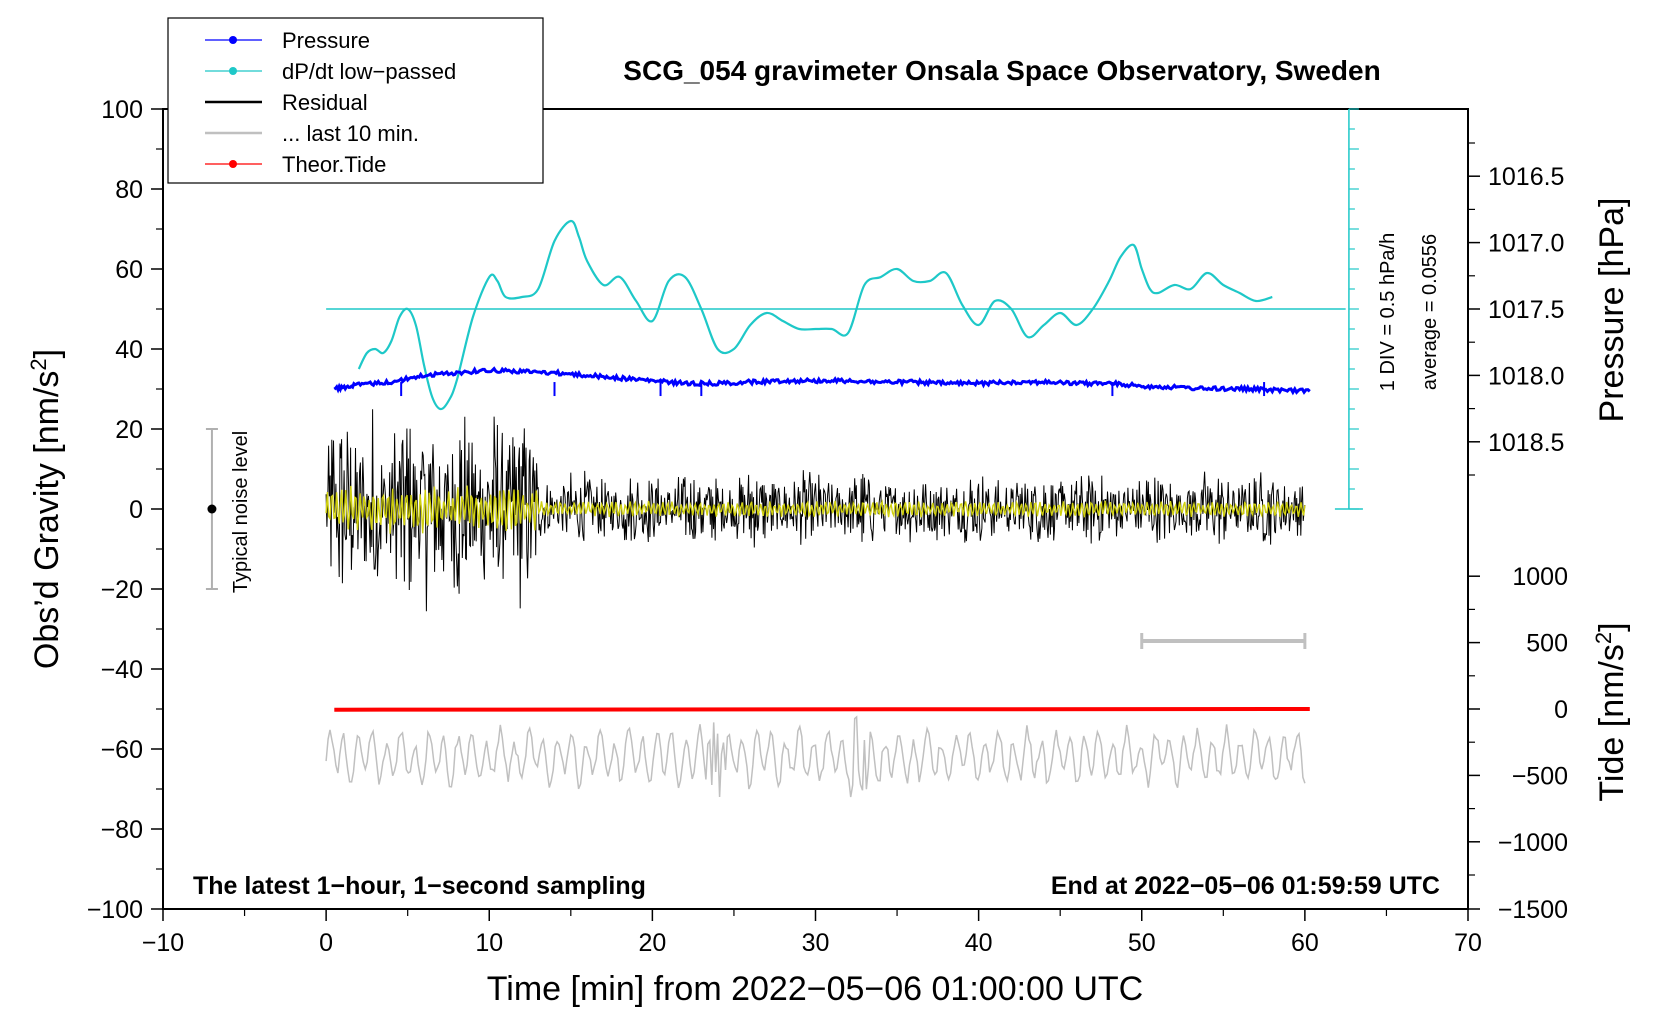 The height and width of the screenshot is (1020, 1660). Describe the element at coordinates (129, 350) in the screenshot. I see `y-tick-label: 40` at that location.